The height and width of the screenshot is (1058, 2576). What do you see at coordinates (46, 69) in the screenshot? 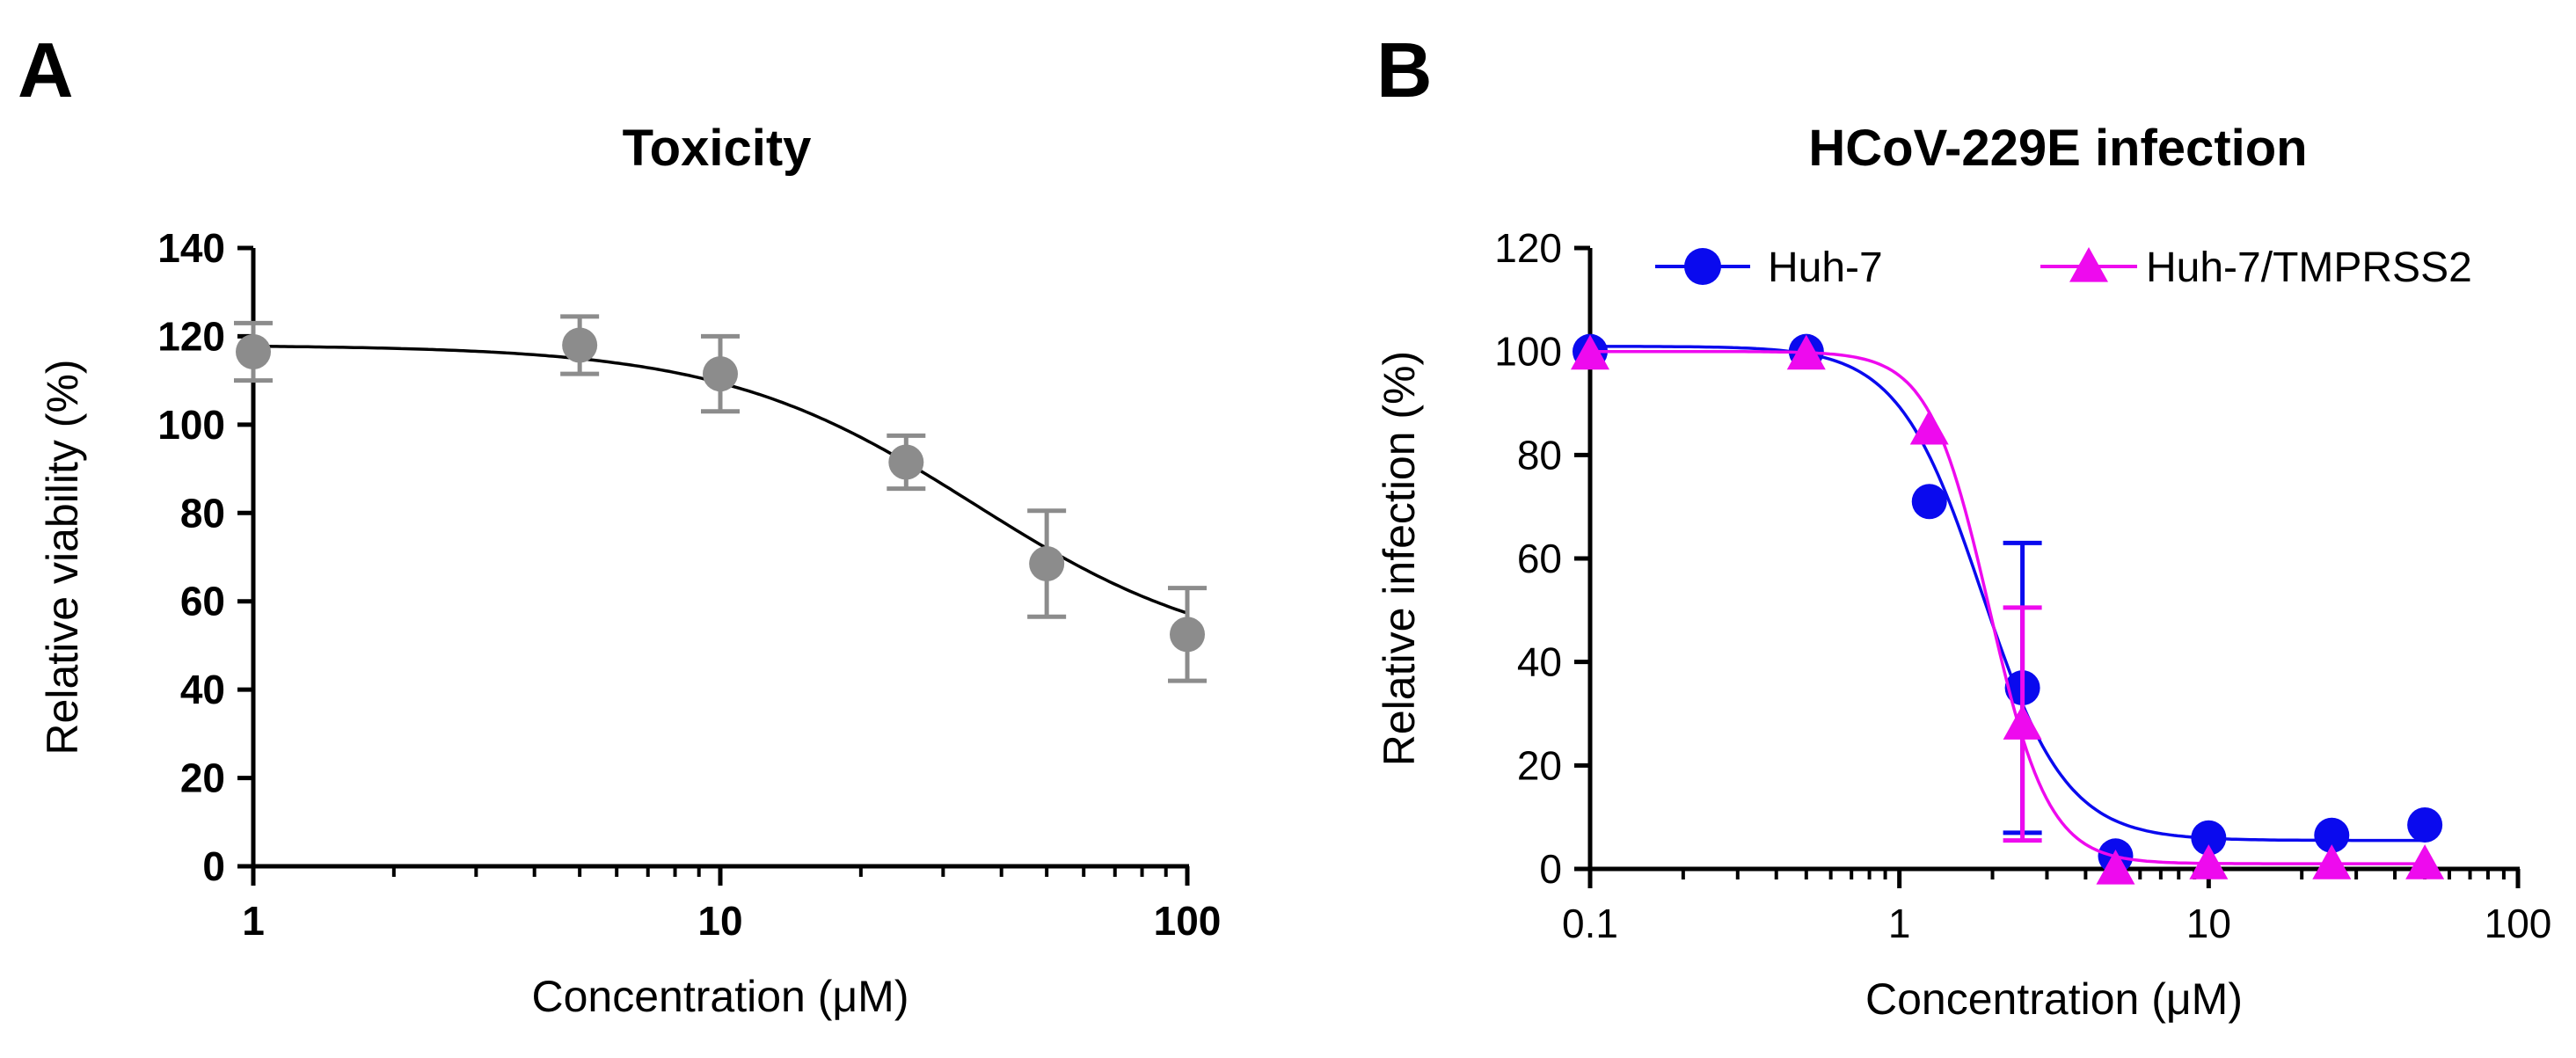
I see `panel-letter-a: A` at bounding box center [46, 69].